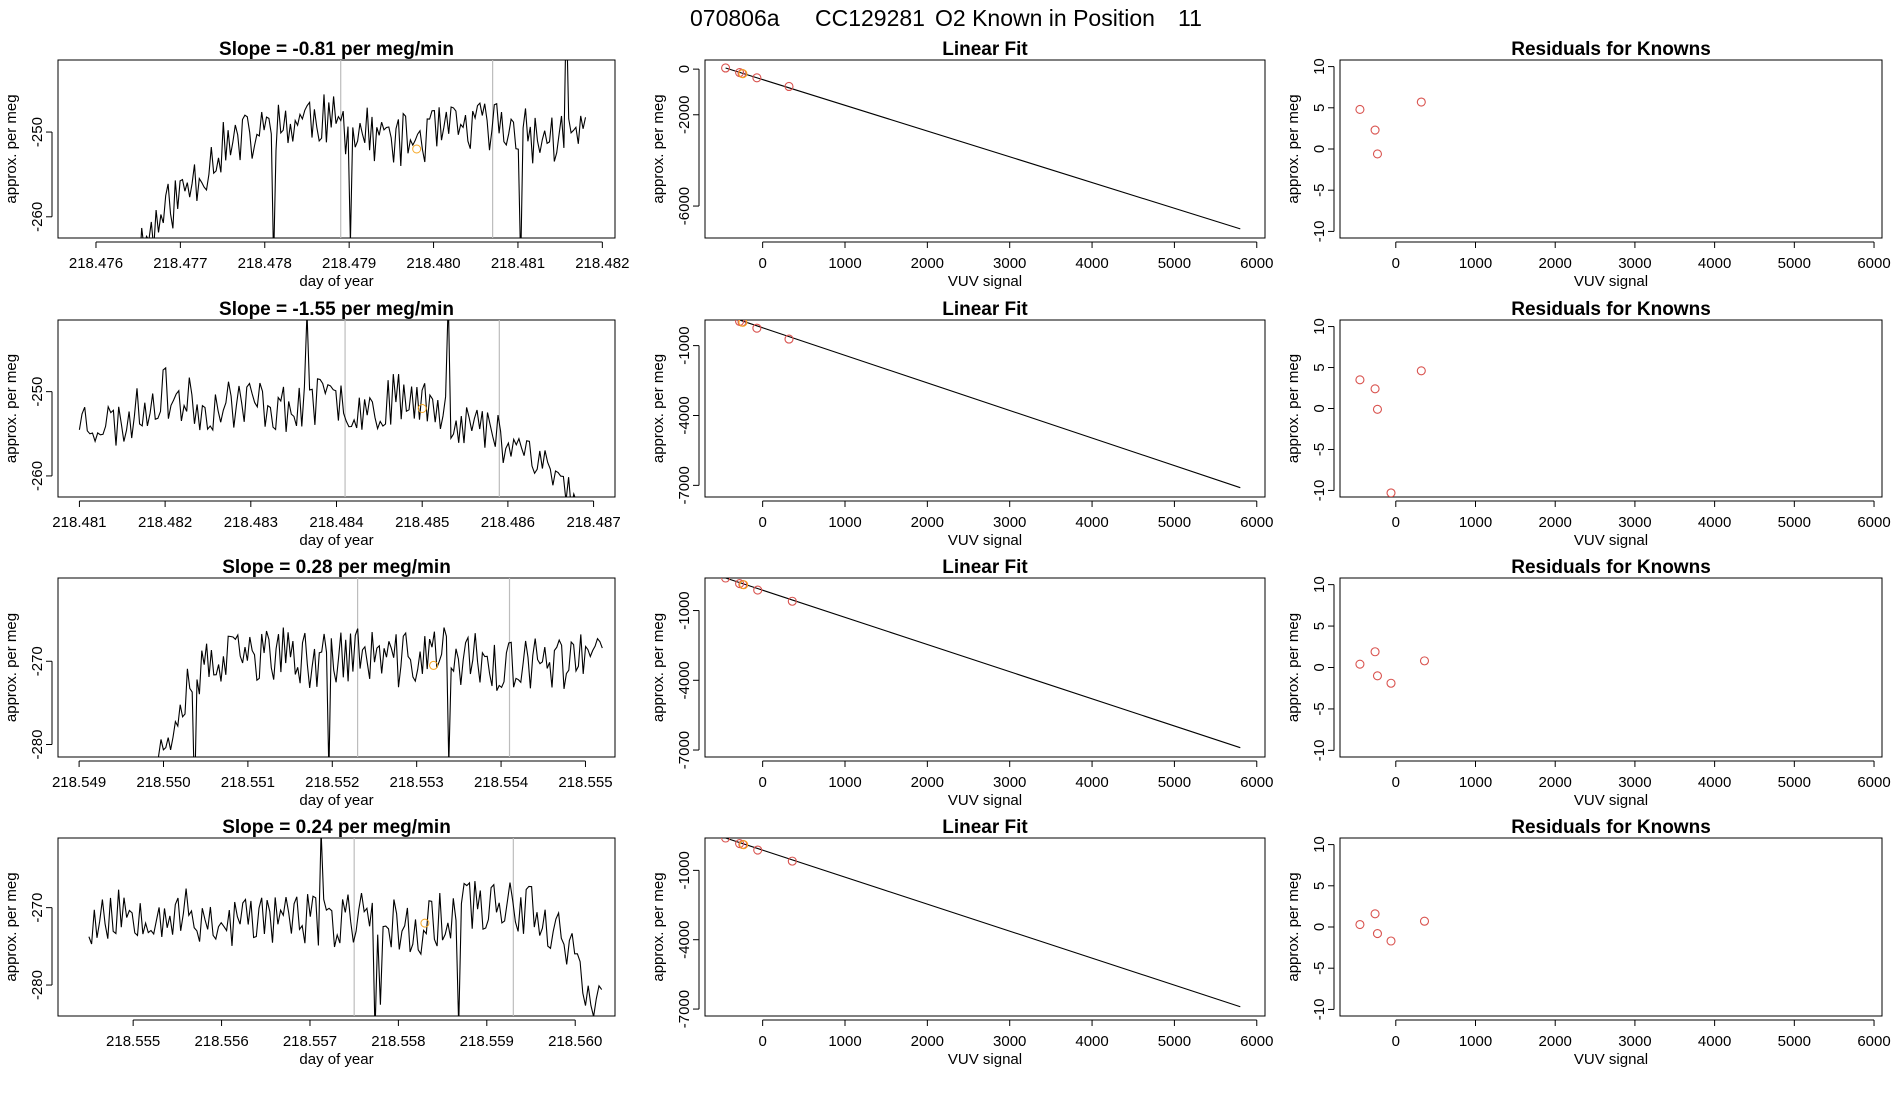 The image size is (1900, 1100). I want to click on data-series-line, so click(345, 927).